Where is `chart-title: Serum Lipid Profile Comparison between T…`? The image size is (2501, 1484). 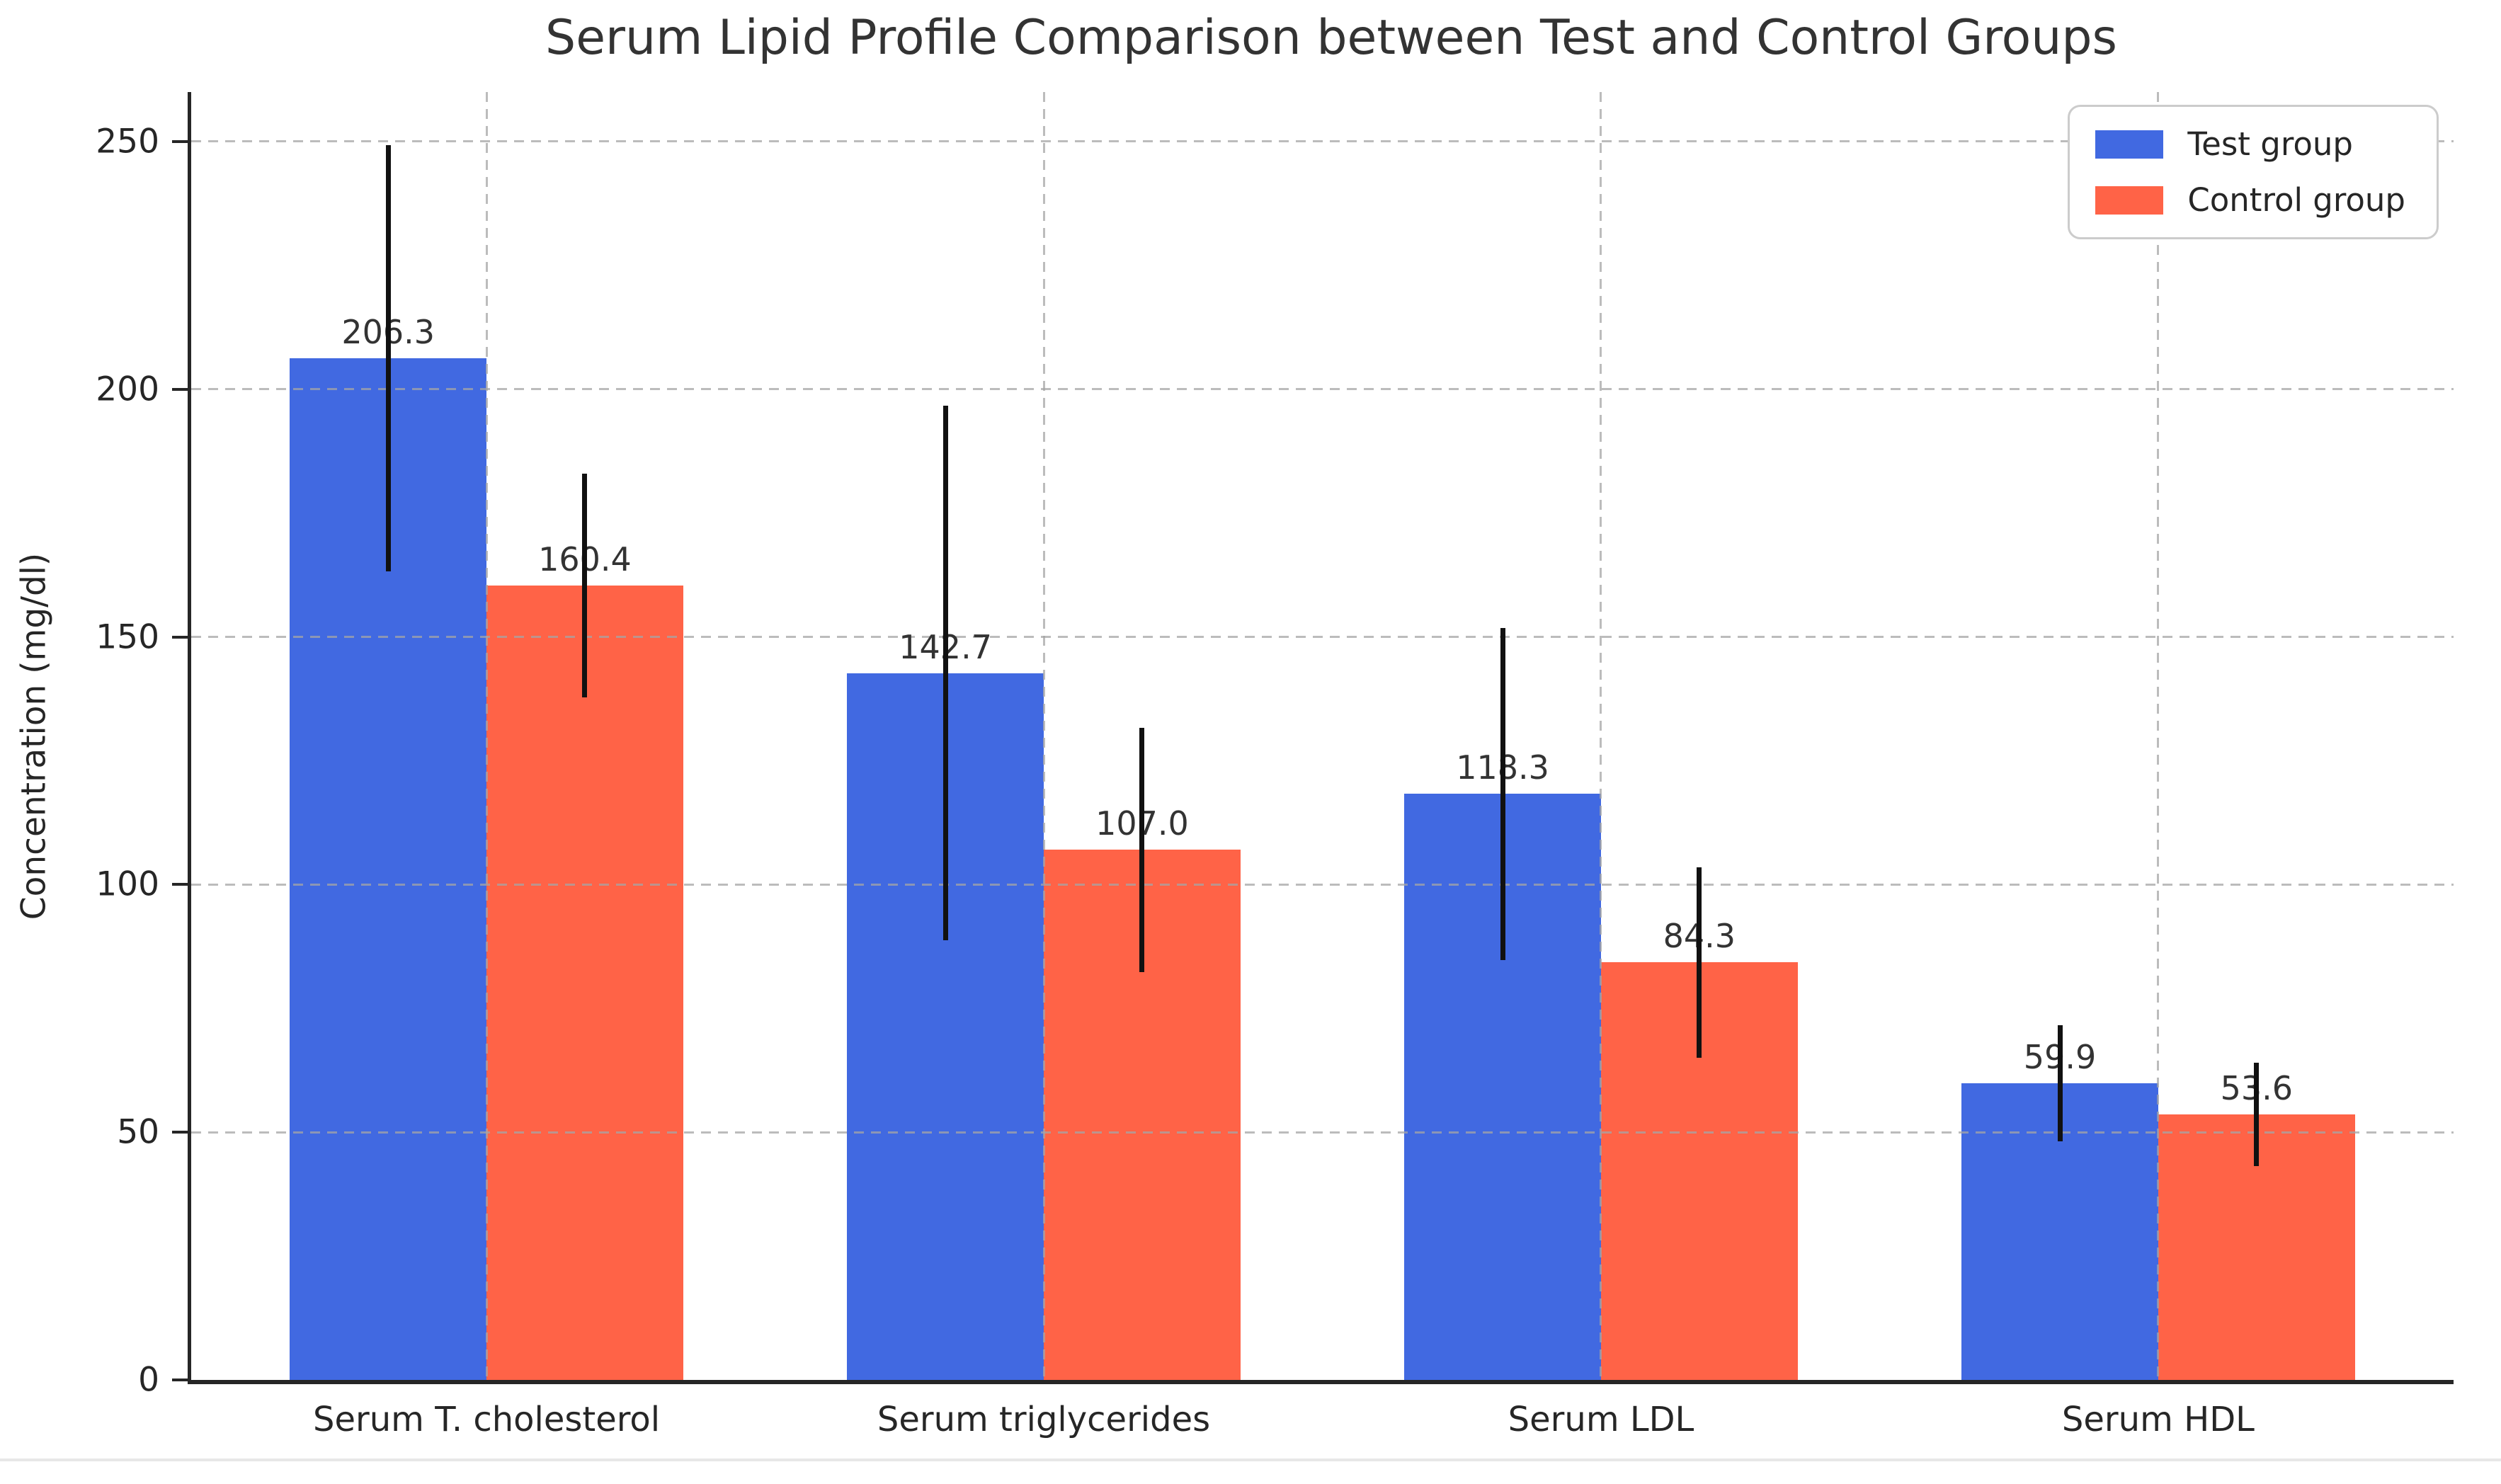
chart-title: Serum Lipid Profile Comparison between T… is located at coordinates (1331, 38).